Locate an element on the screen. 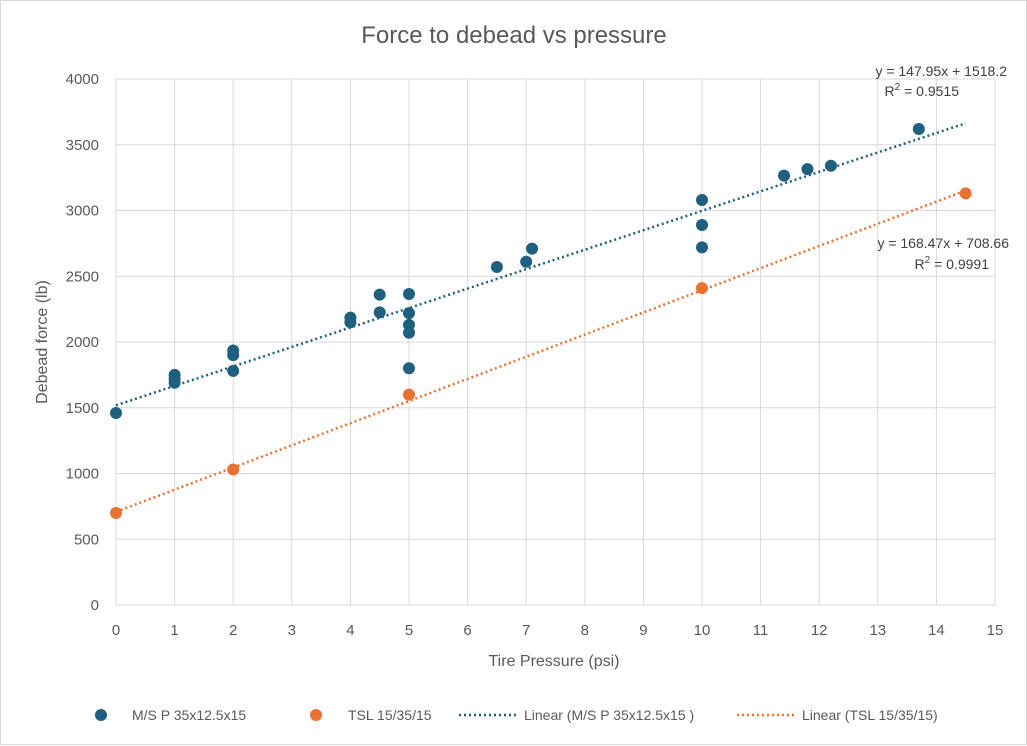 The height and width of the screenshot is (746, 1027). legend-label-ms: M/S P 35x12.5x15 is located at coordinates (189, 715).